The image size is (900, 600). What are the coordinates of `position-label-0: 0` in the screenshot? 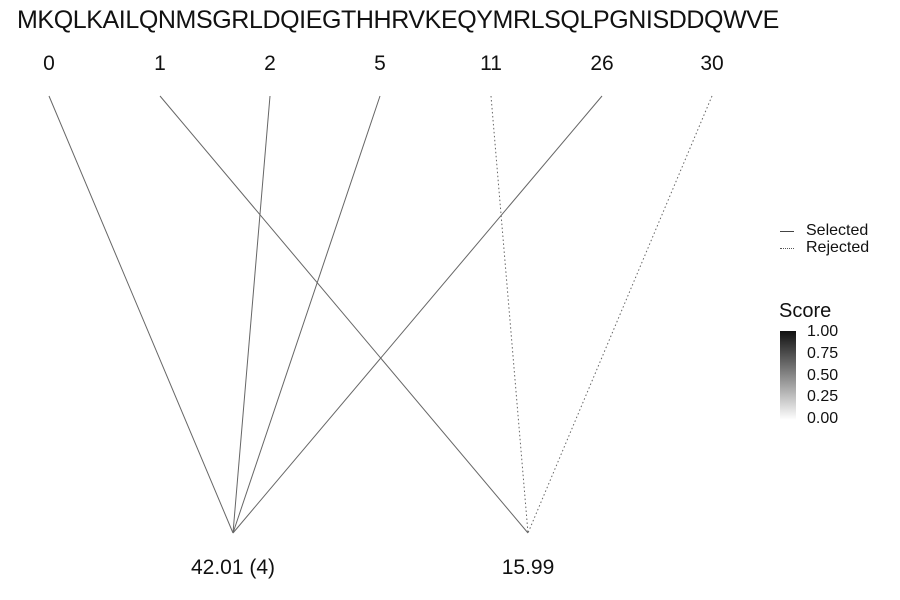 It's located at (49, 63).